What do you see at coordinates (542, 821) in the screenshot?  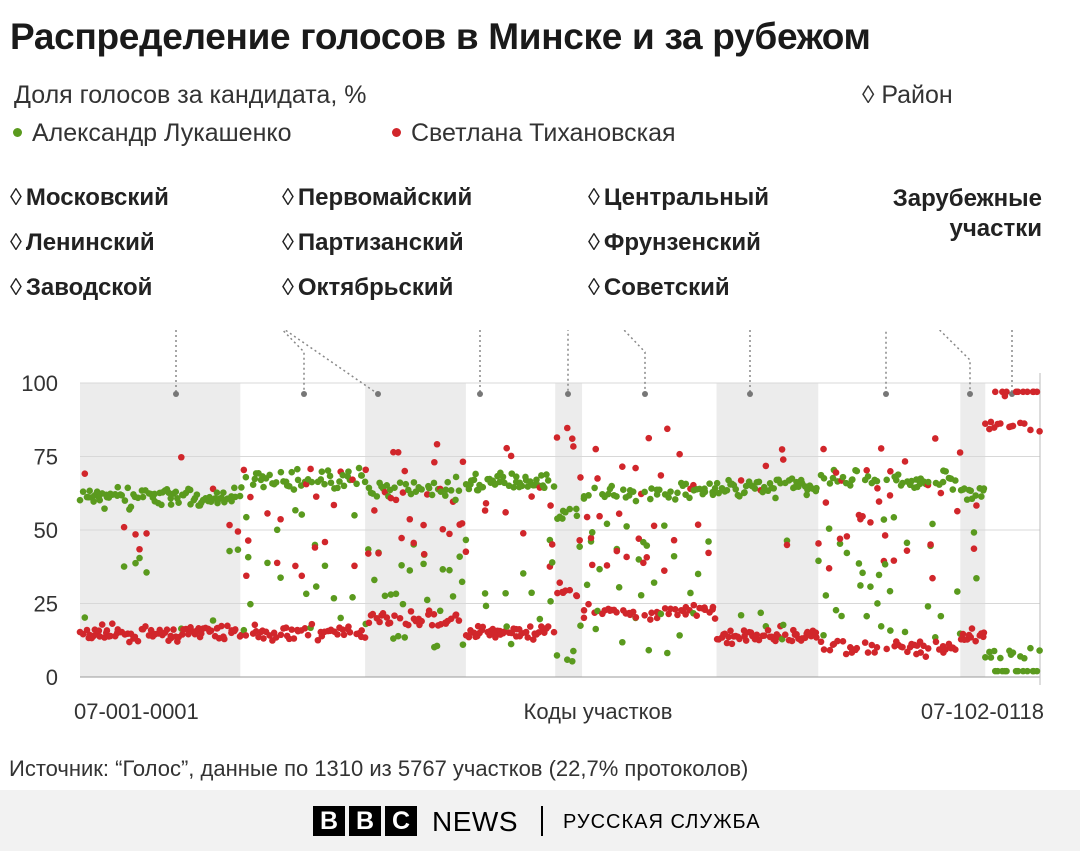 I see `footer-divider` at bounding box center [542, 821].